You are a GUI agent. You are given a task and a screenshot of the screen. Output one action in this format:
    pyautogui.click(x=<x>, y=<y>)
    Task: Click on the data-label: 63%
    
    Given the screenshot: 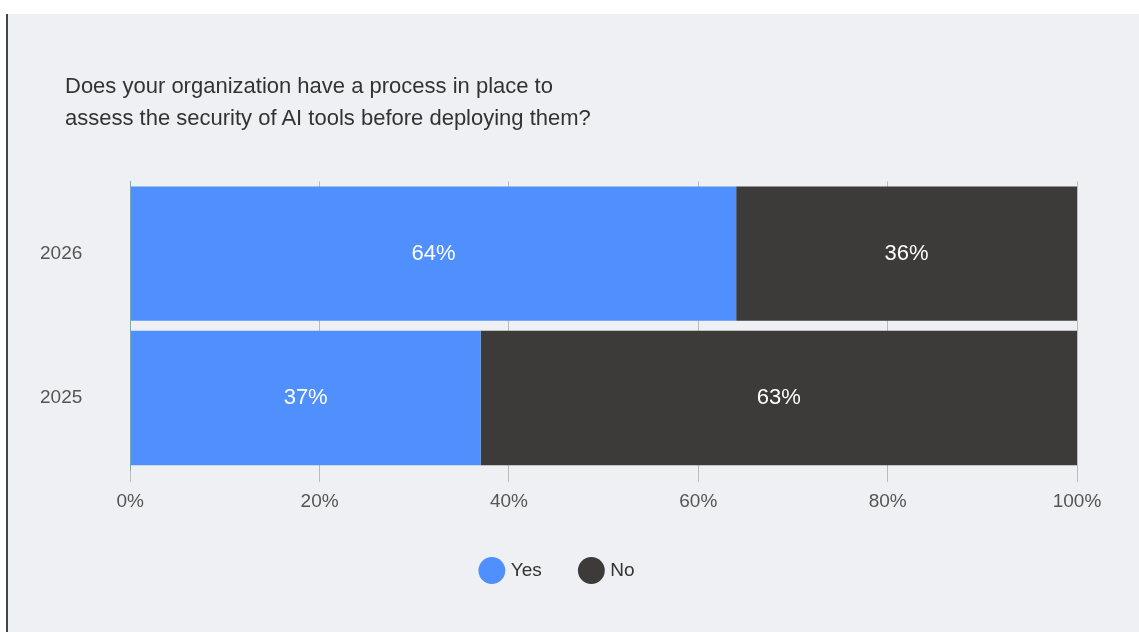 What is the action you would take?
    pyautogui.click(x=778, y=397)
    